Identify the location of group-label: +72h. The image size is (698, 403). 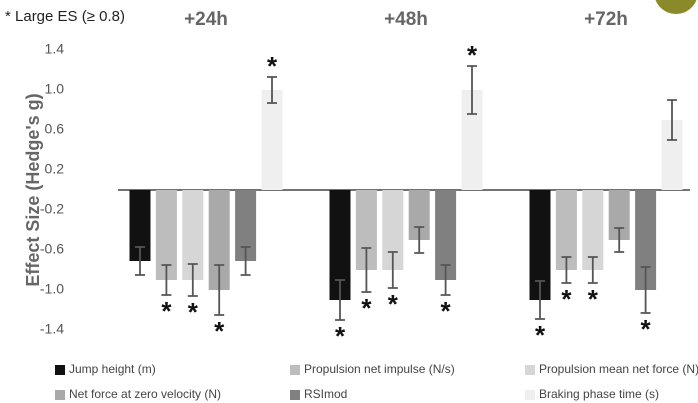
(606, 19).